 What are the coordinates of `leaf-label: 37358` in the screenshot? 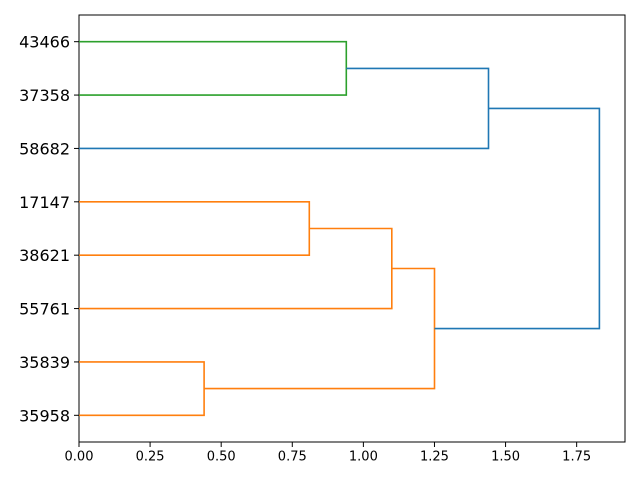 It's located at (44, 95).